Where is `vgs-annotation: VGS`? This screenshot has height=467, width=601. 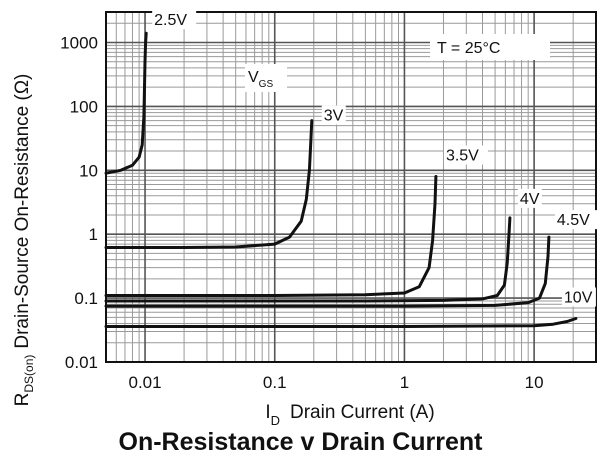
vgs-annotation: VGS is located at coordinates (260, 79).